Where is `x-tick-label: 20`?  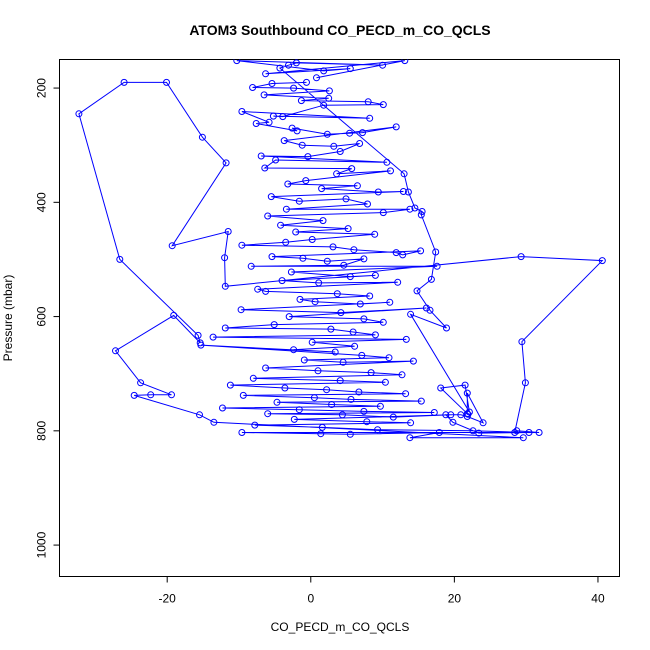
x-tick-label: 20 is located at coordinates (455, 599).